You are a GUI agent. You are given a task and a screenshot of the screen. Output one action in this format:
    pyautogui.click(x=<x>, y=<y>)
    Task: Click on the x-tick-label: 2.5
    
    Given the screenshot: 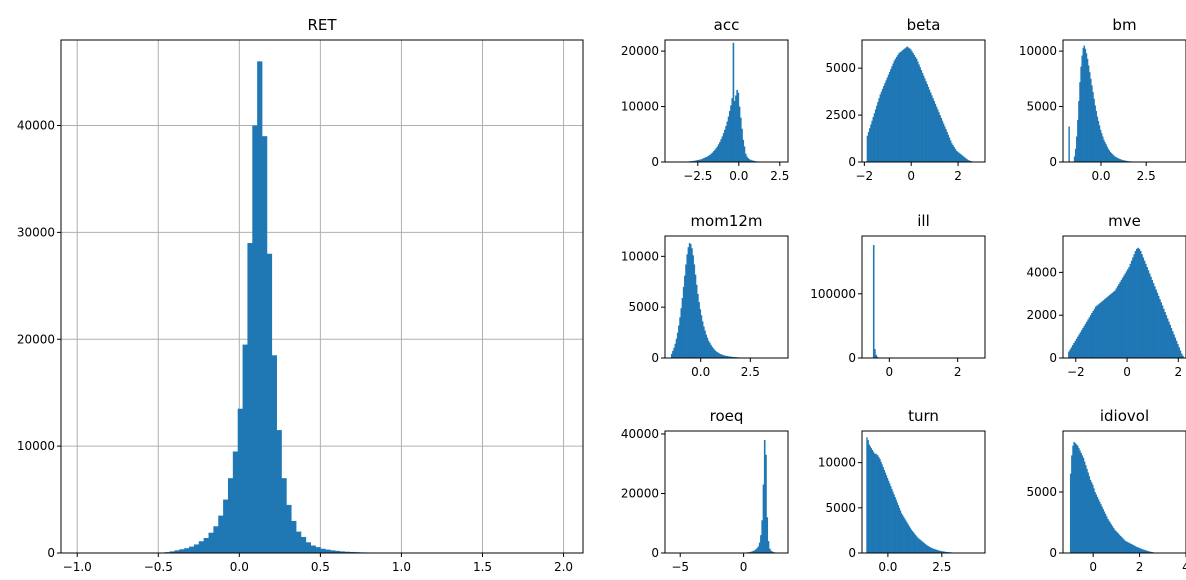 What is the action you would take?
    pyautogui.click(x=750, y=372)
    